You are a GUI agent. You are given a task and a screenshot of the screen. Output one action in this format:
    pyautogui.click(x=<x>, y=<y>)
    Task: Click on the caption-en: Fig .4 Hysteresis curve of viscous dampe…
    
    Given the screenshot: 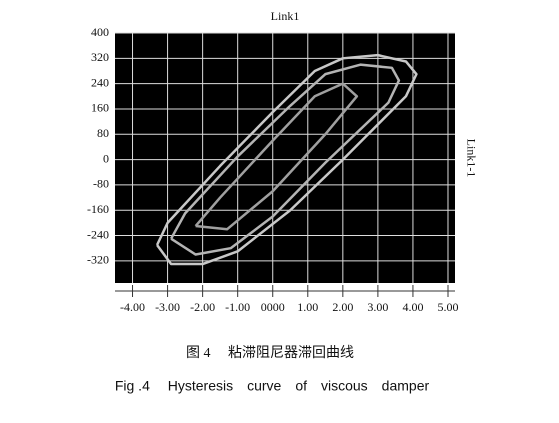 What is the action you would take?
    pyautogui.click(x=272, y=386)
    